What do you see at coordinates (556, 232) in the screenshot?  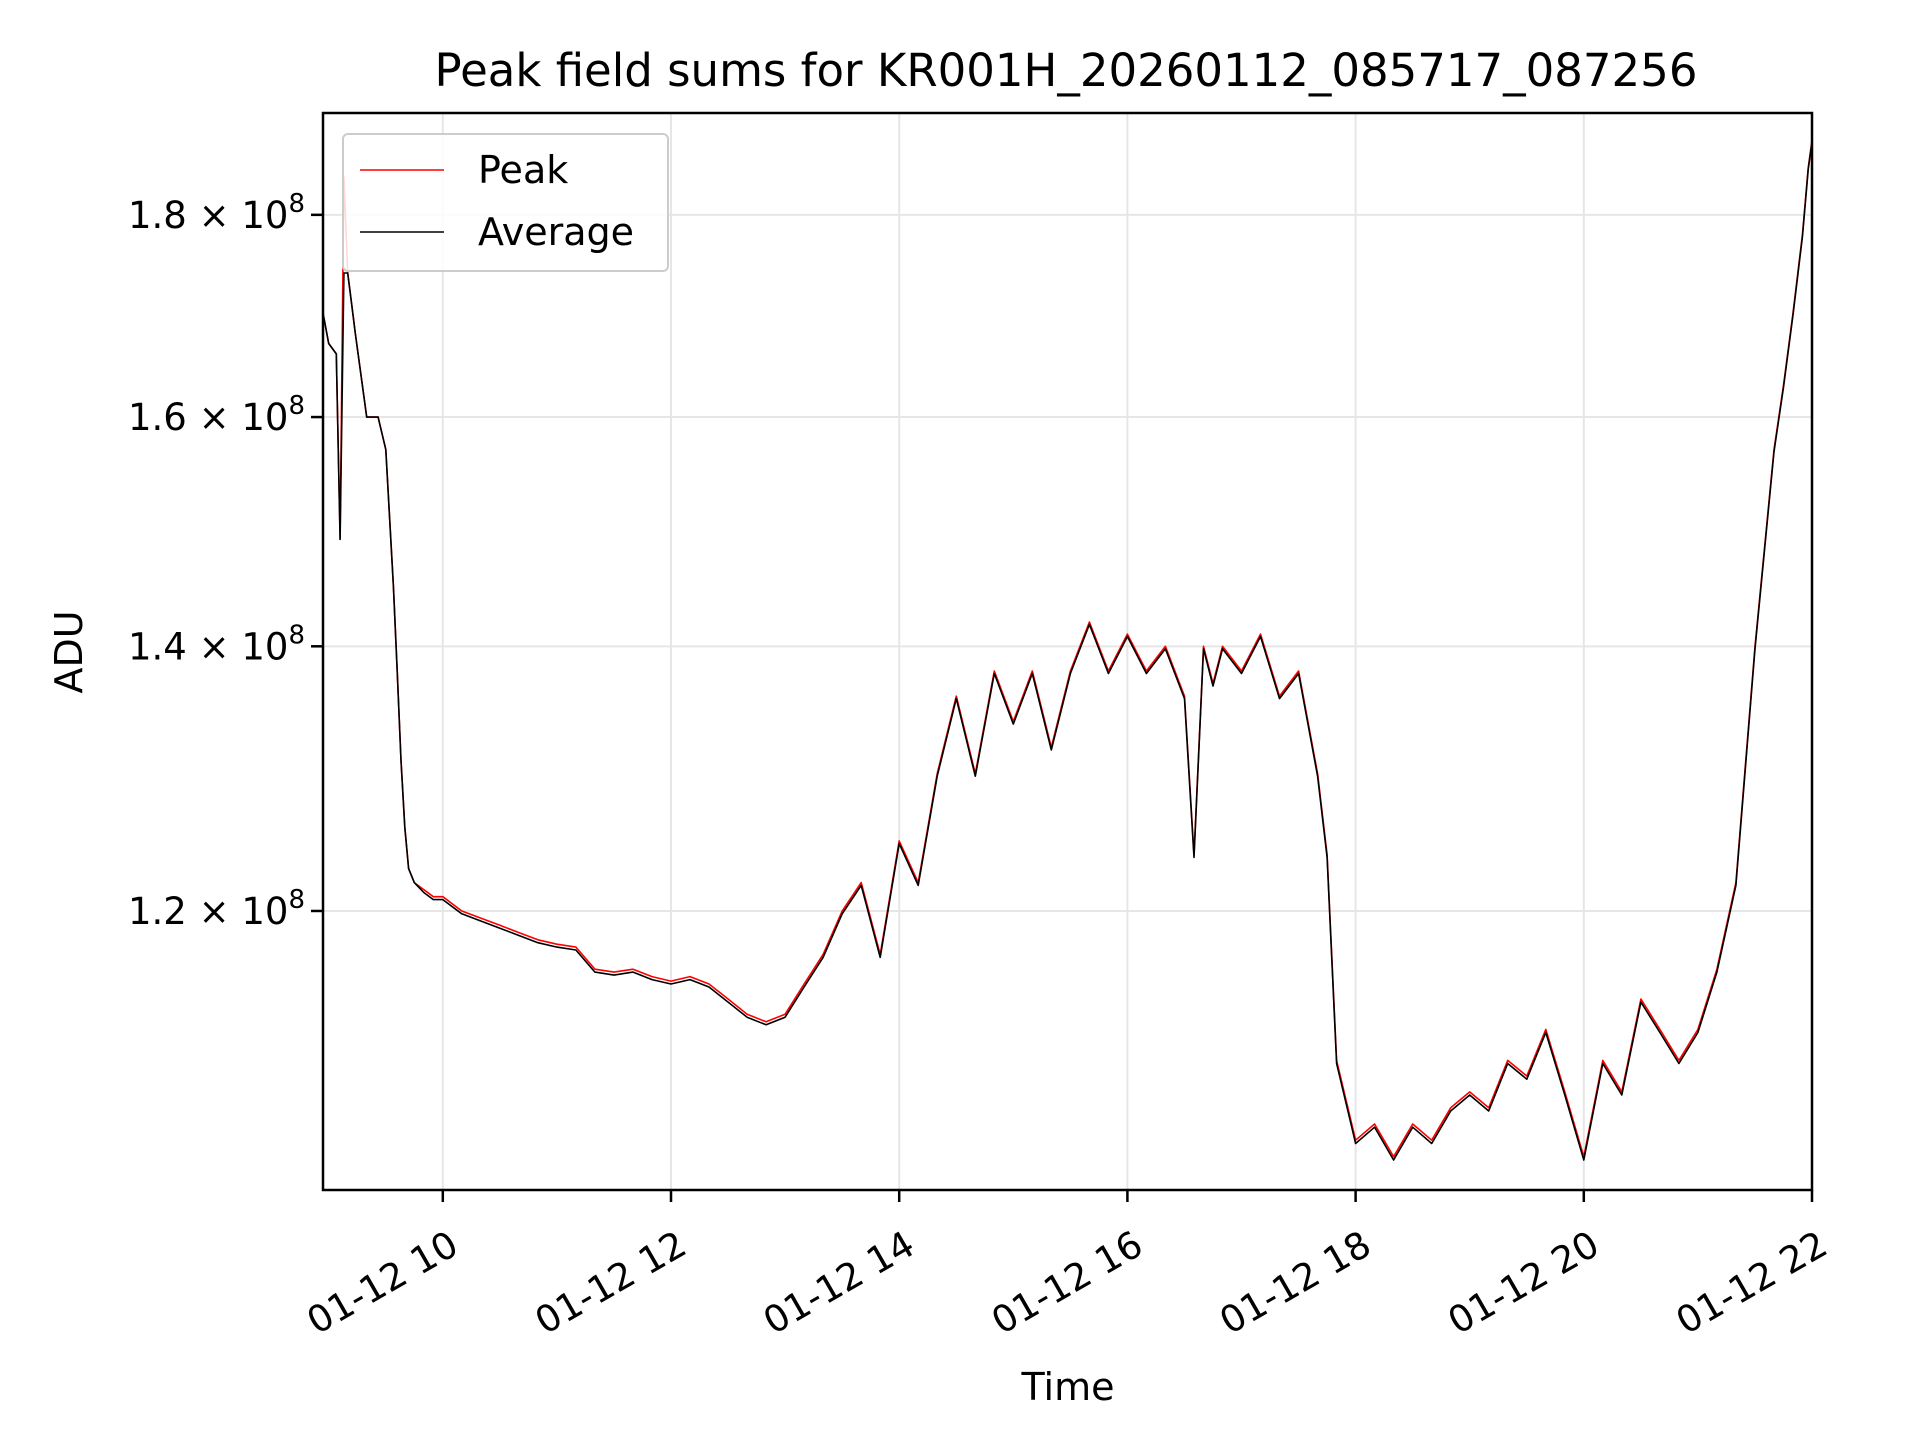 I see `legend-label-average: Average` at bounding box center [556, 232].